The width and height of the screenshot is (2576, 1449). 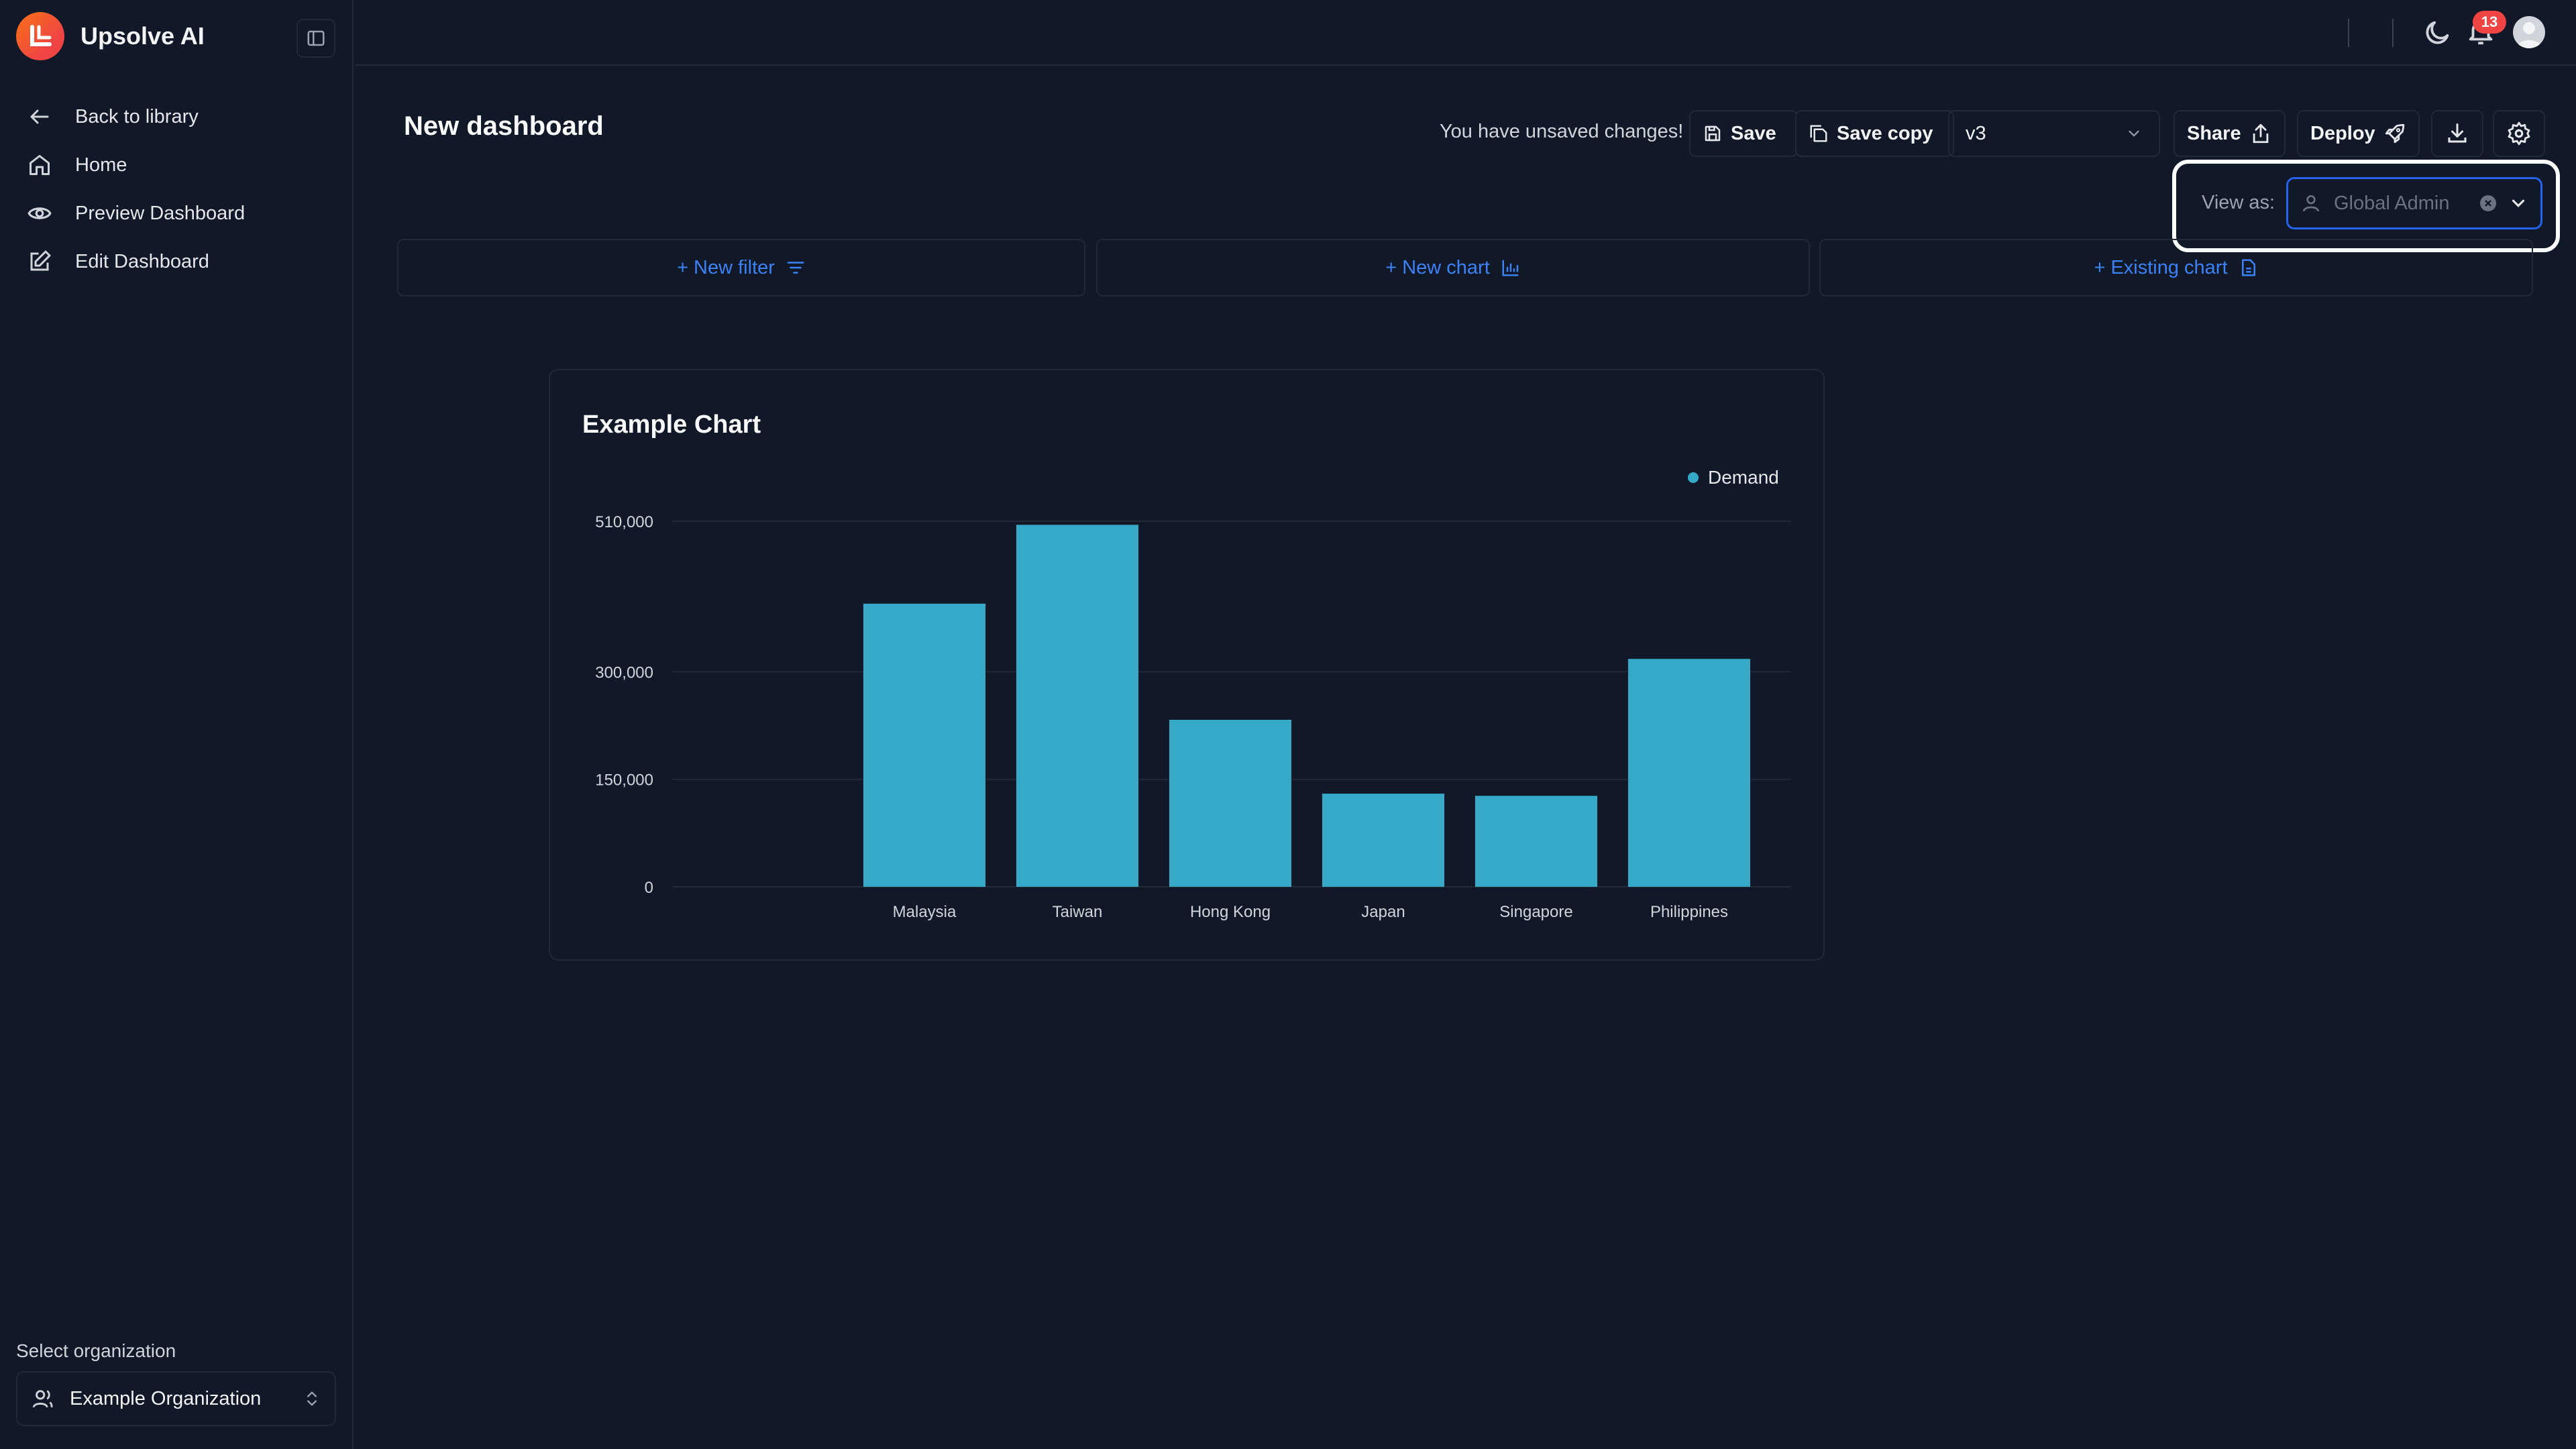 I want to click on sidebar-item-label: Edit Dashboard, so click(x=142, y=261).